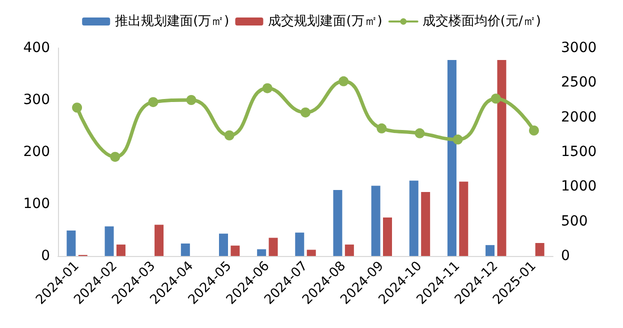 Image resolution: width=623 pixels, height=328 pixels. I want to click on y-tick-label: 100, so click(36, 204).